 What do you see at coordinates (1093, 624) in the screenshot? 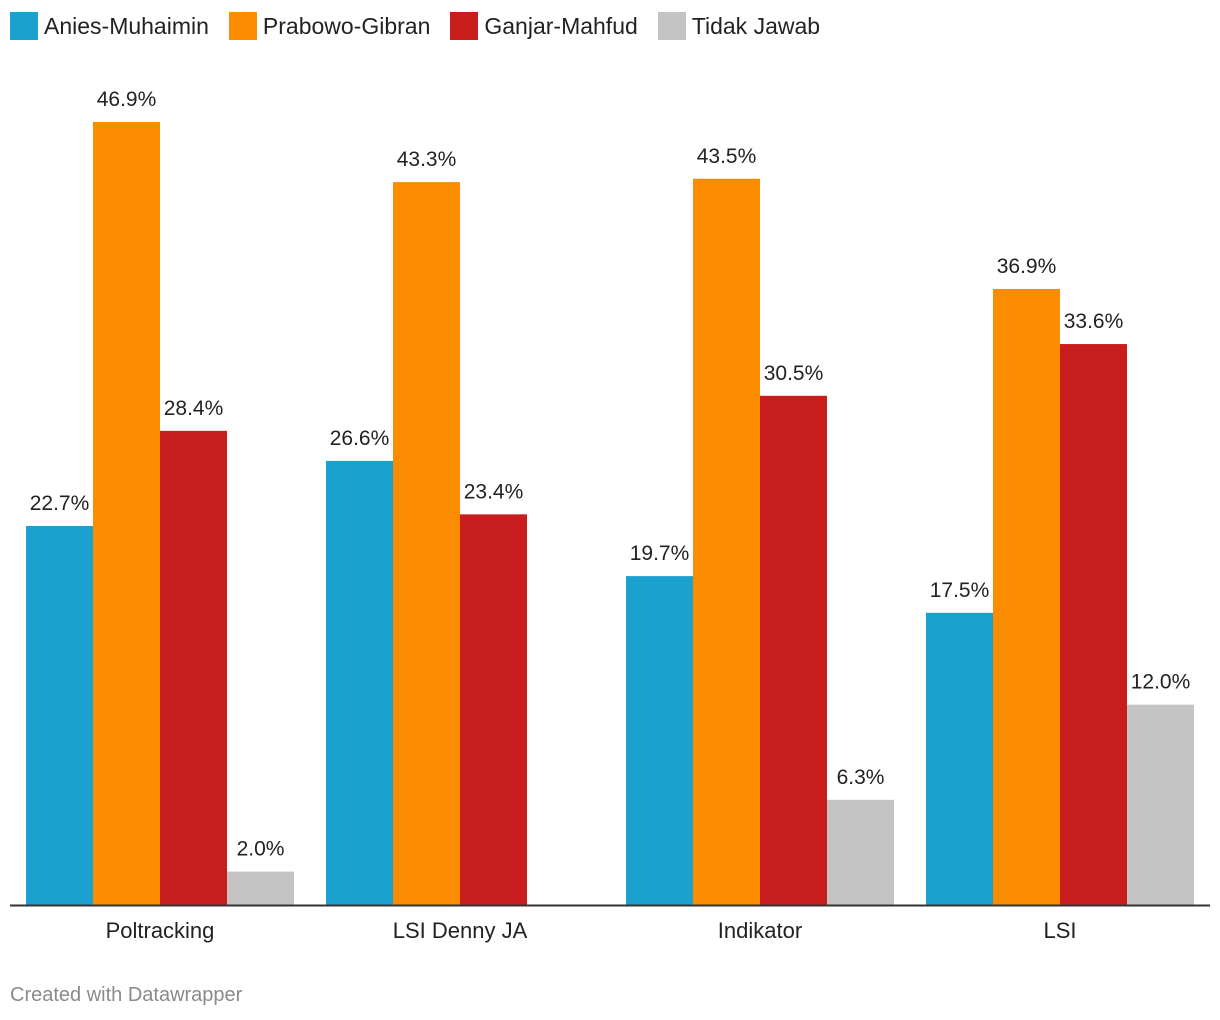
I see `bar-ganjar-mahfud-lsi` at bounding box center [1093, 624].